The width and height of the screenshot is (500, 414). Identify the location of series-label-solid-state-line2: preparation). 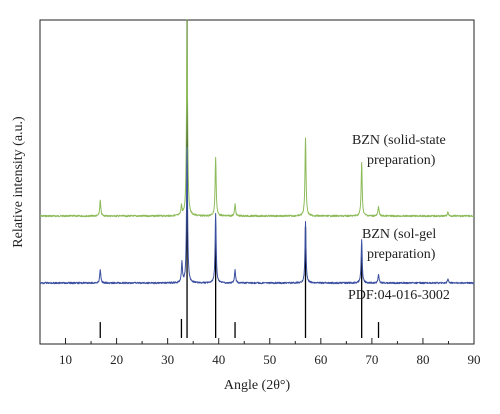
(401, 160).